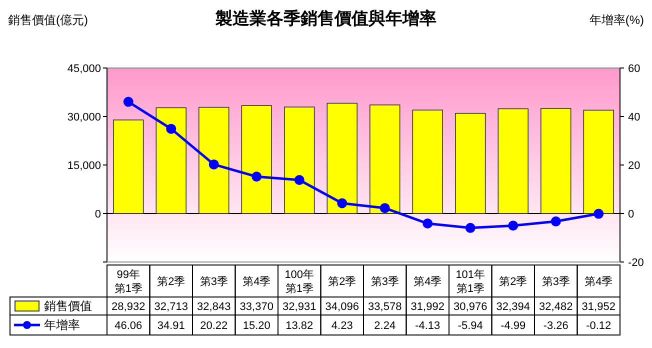 This screenshot has width=652, height=348. Describe the element at coordinates (513, 326) in the screenshot. I see `data-label: -4.99` at that location.